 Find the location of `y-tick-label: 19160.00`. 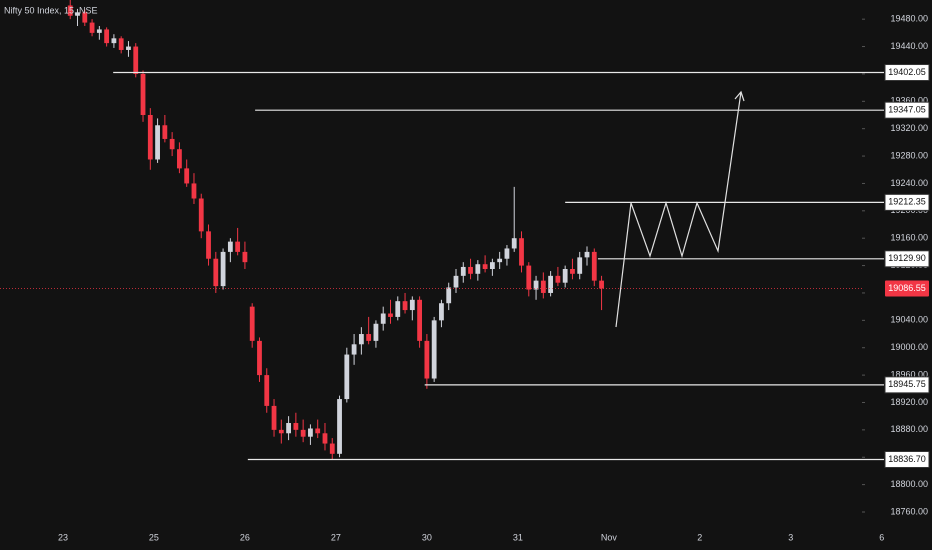

y-tick-label: 19160.00 is located at coordinates (909, 238).